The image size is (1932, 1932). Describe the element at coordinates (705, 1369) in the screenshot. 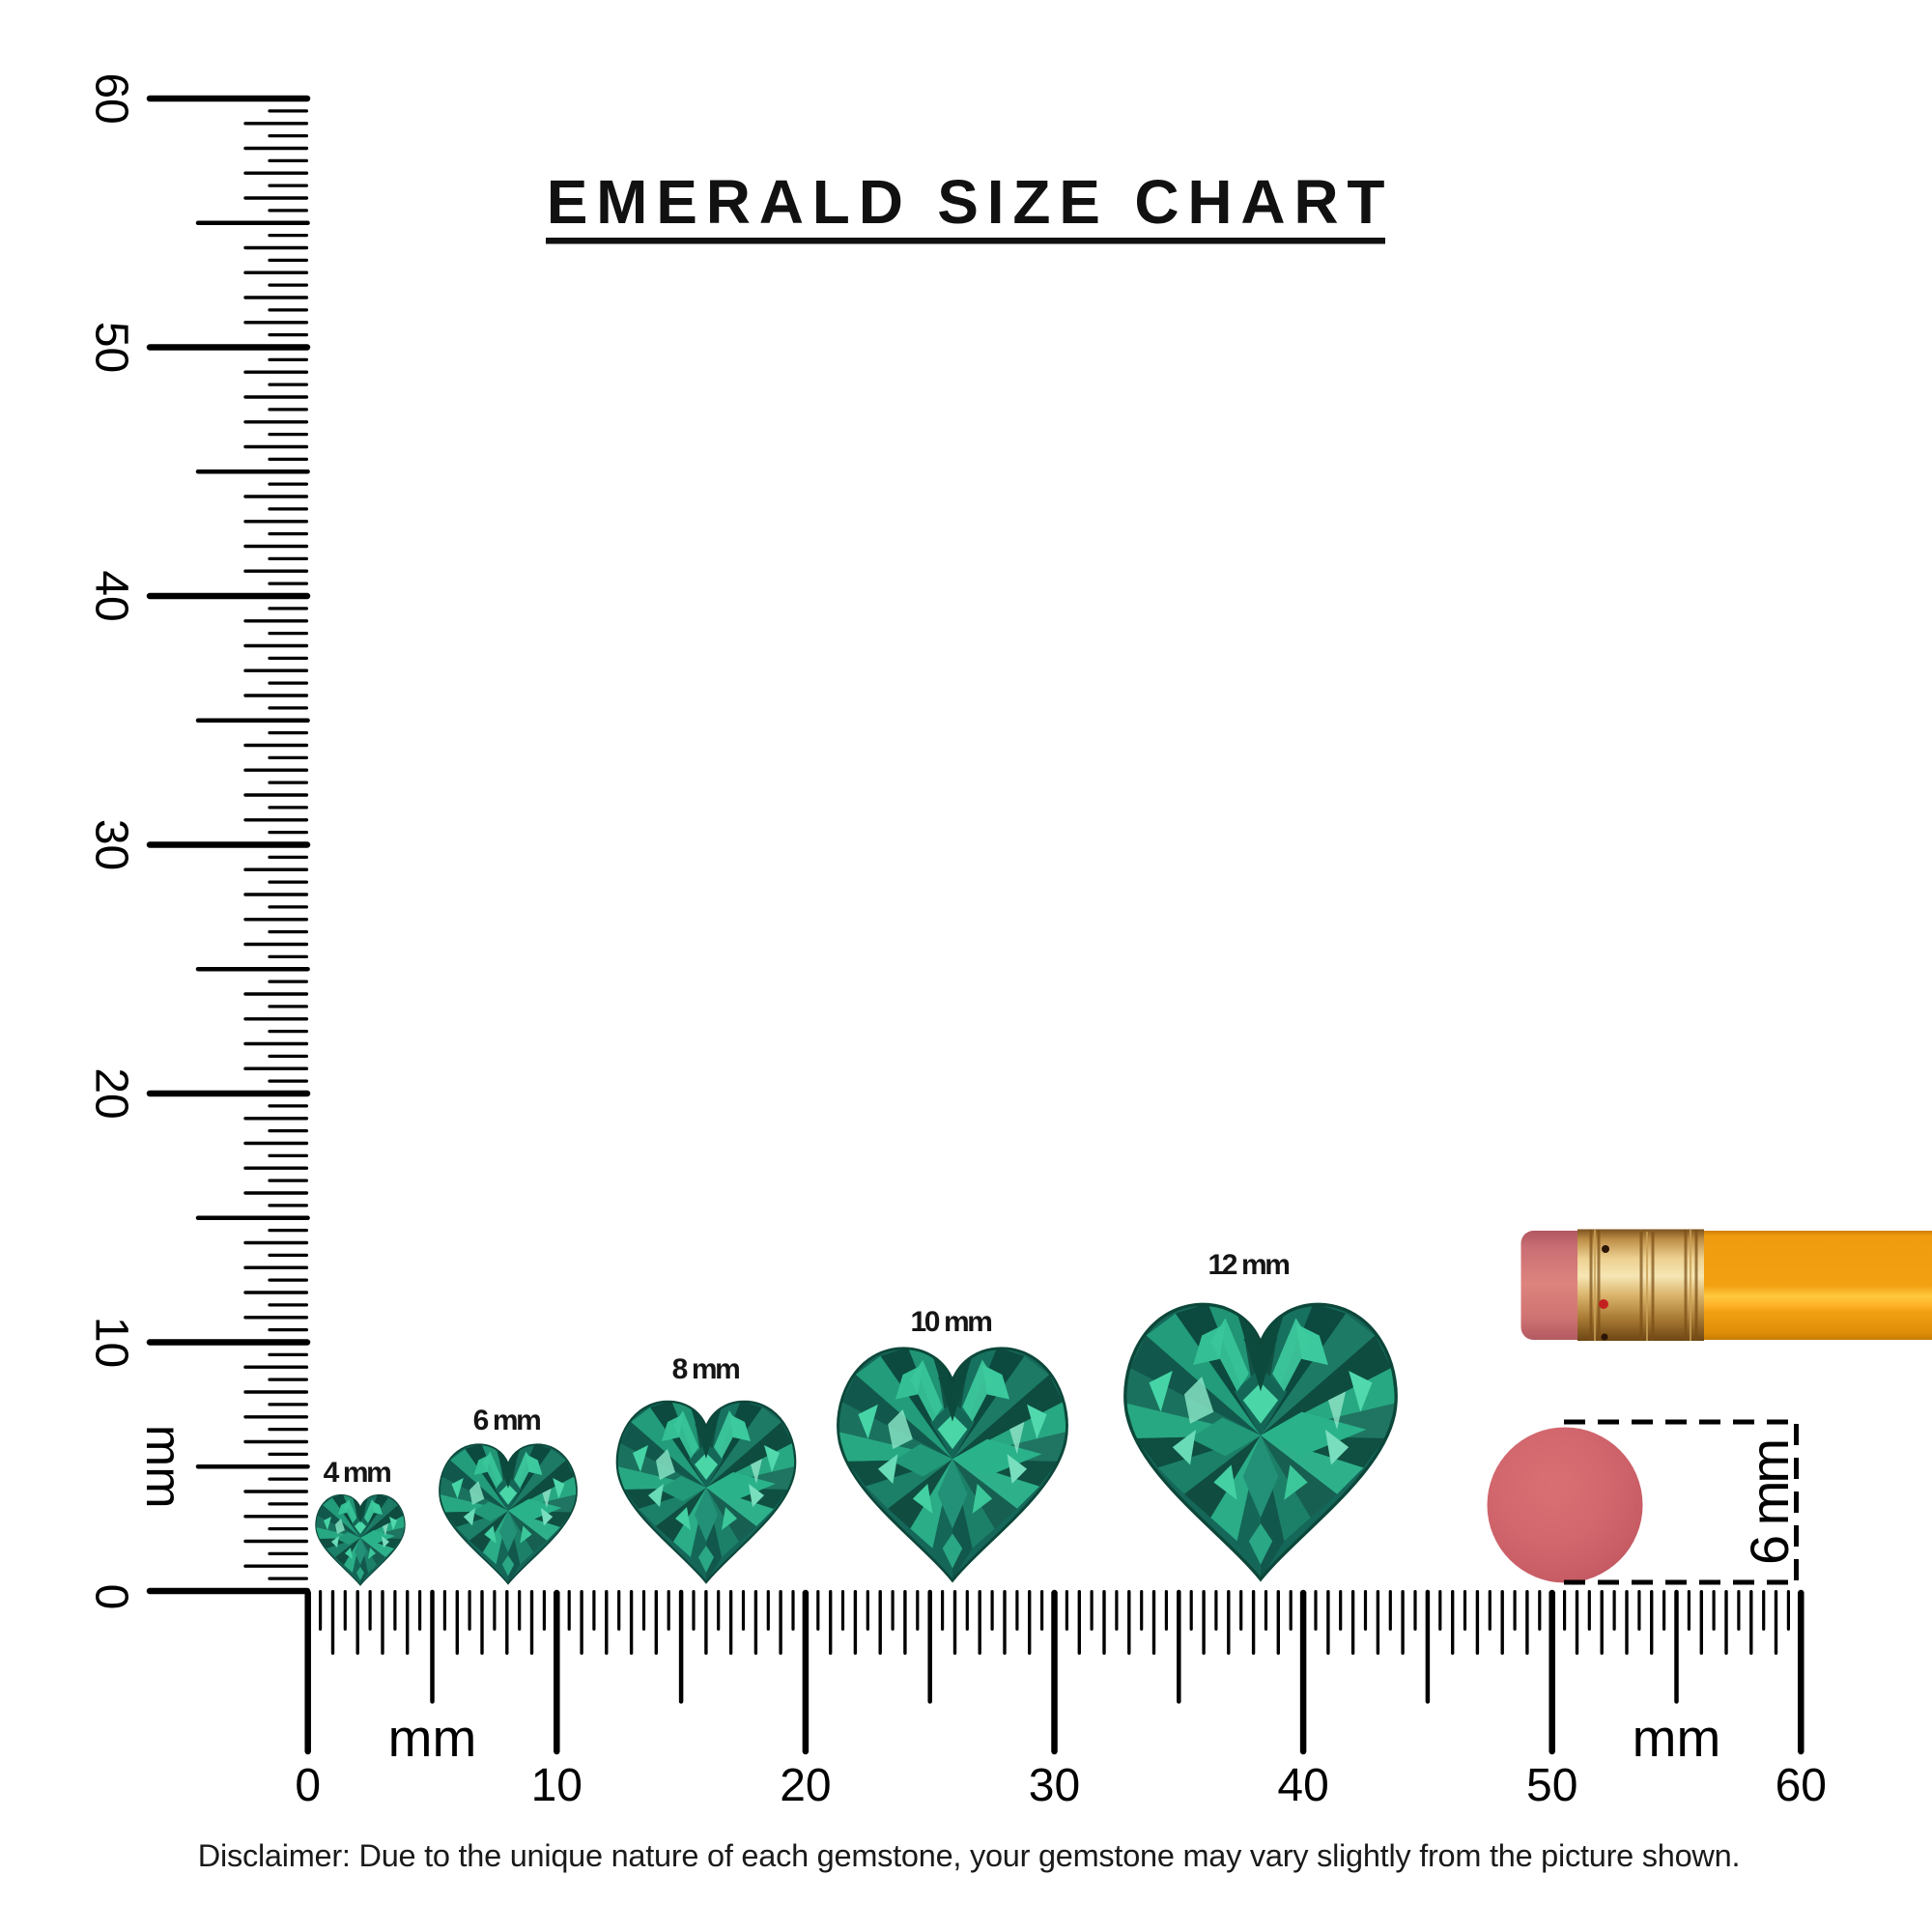

I see `svg-text: 8 mm` at that location.